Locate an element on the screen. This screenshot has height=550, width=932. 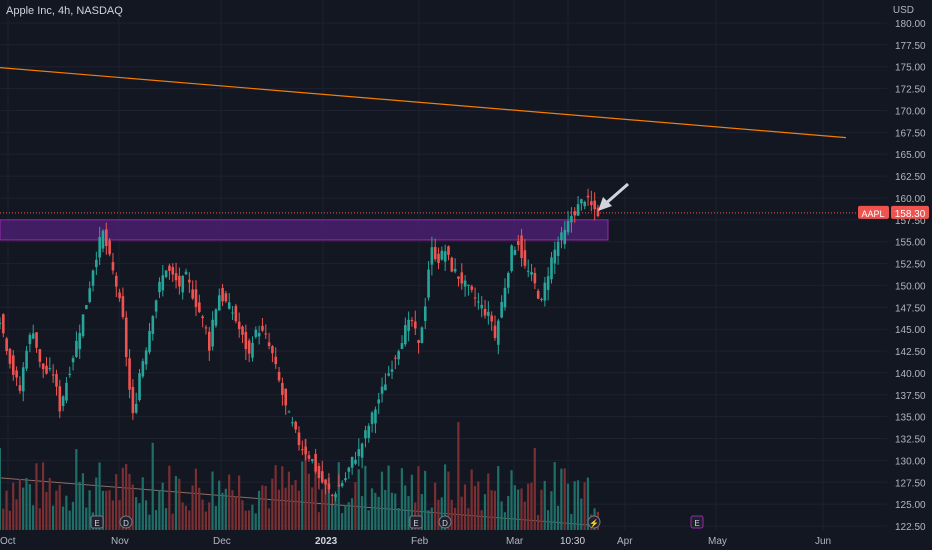
symbol-tag is located at coordinates (873, 212).